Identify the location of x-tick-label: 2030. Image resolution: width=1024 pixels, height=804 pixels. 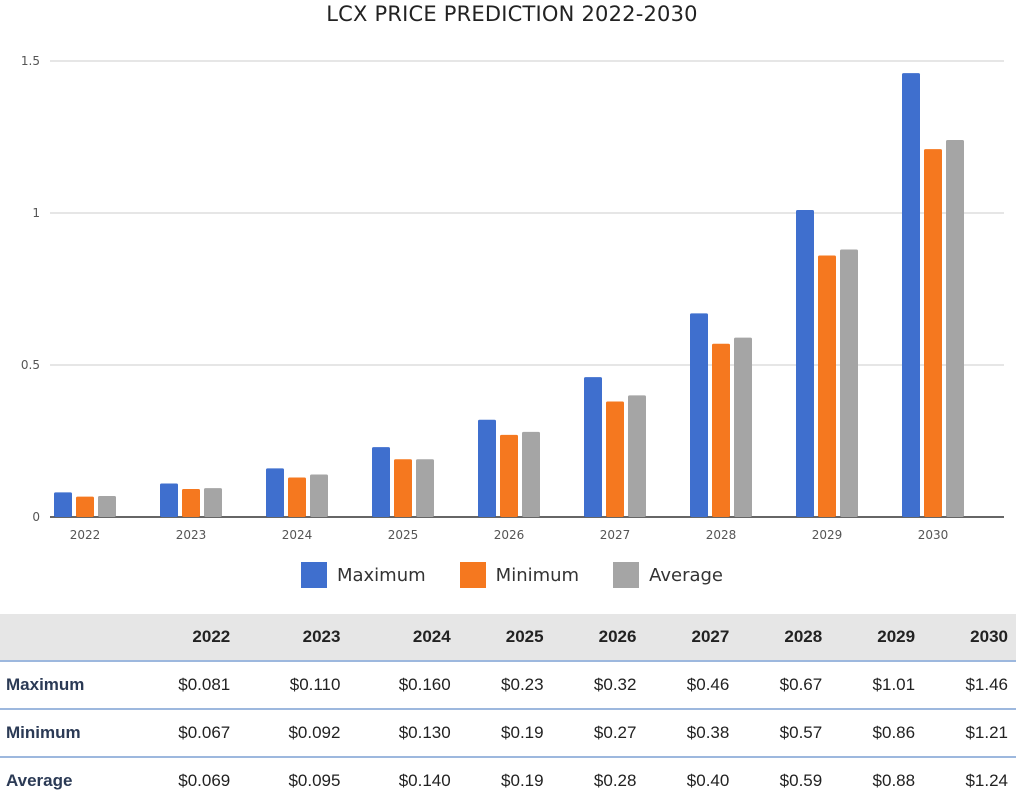
(933, 535).